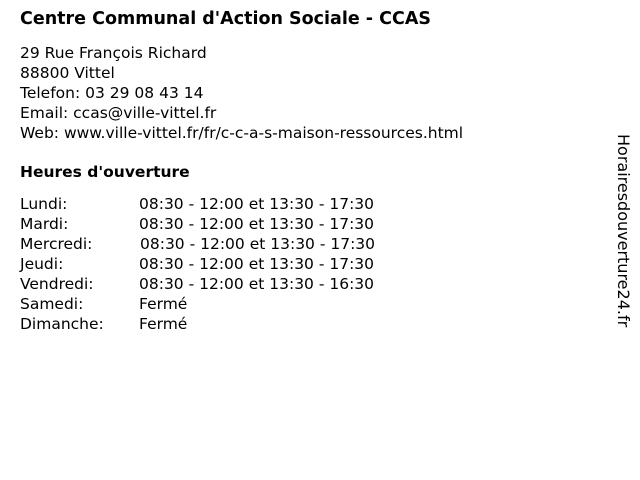  What do you see at coordinates (225, 19) in the screenshot?
I see `page-title: Centre Communal d'Action Sociale - CCAS` at bounding box center [225, 19].